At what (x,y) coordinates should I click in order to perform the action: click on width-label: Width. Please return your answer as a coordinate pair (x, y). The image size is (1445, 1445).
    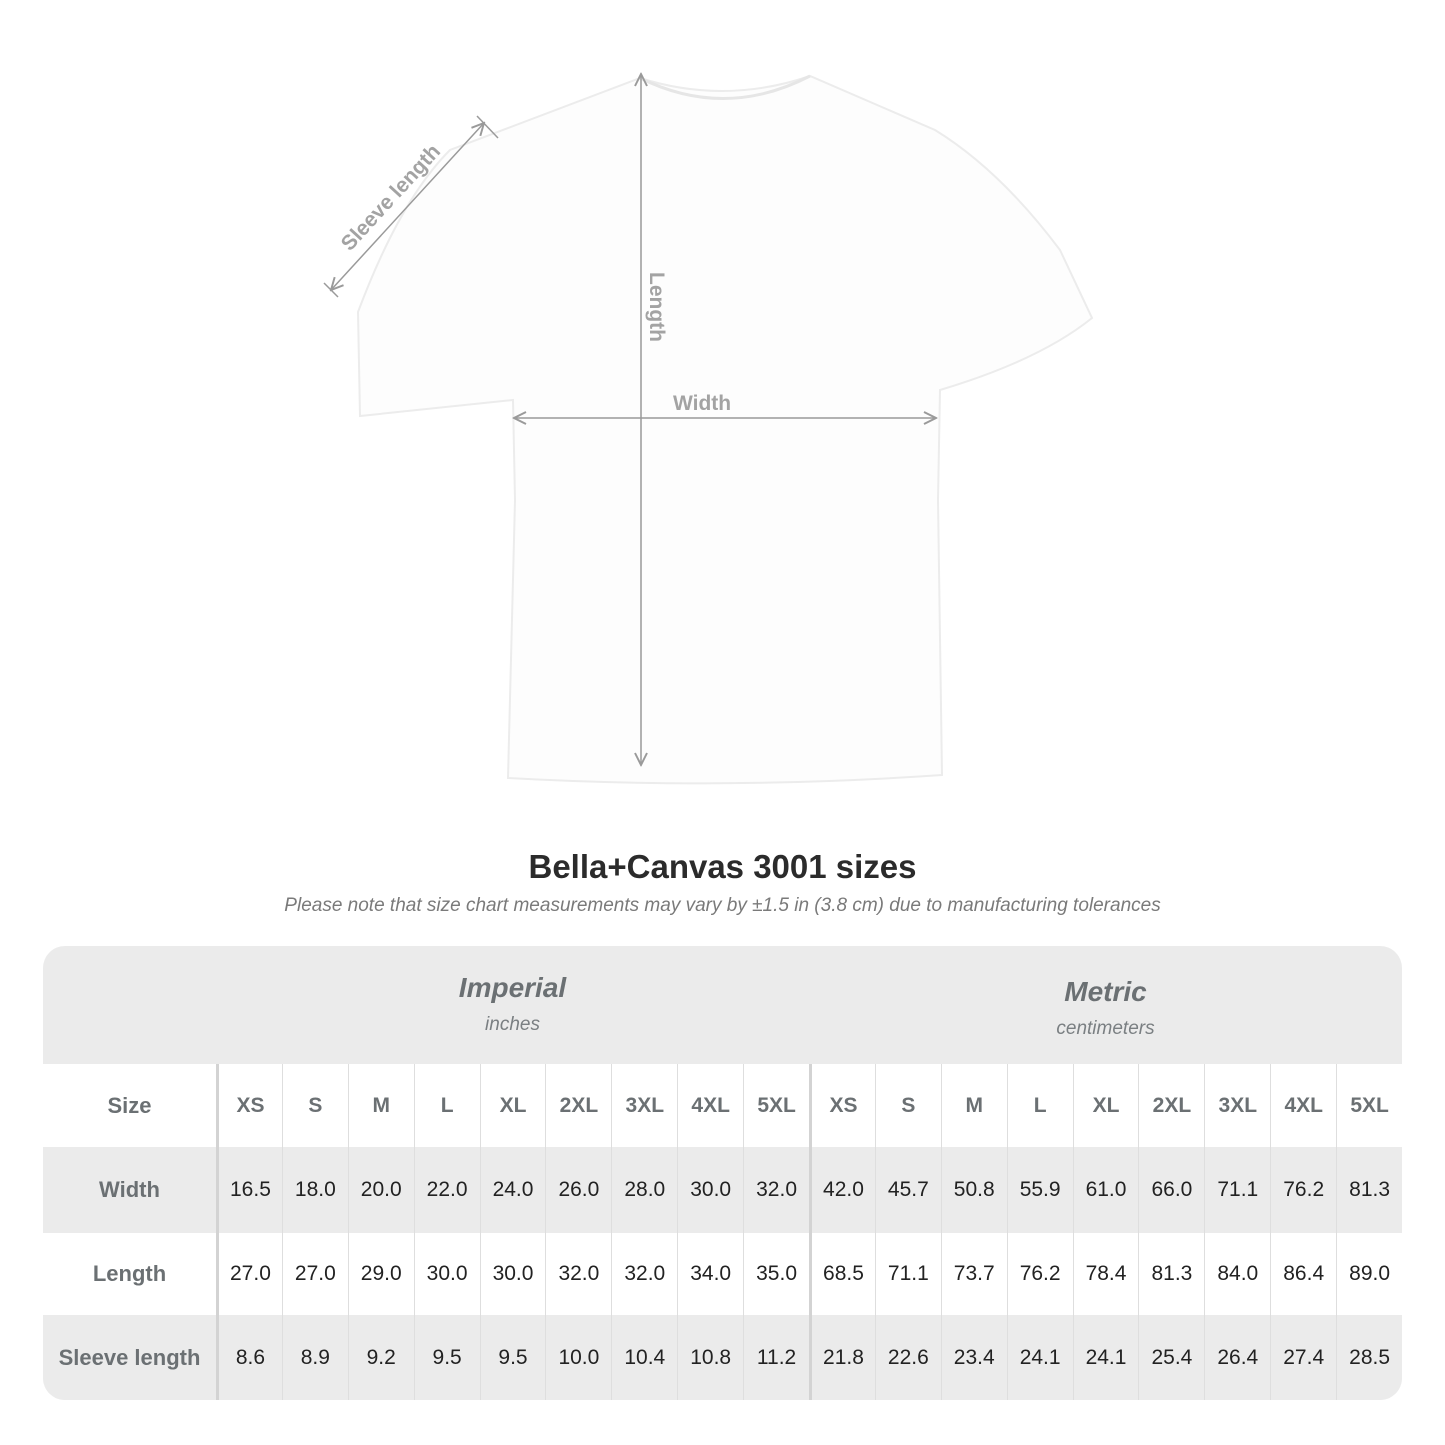
    Looking at the image, I should click on (702, 403).